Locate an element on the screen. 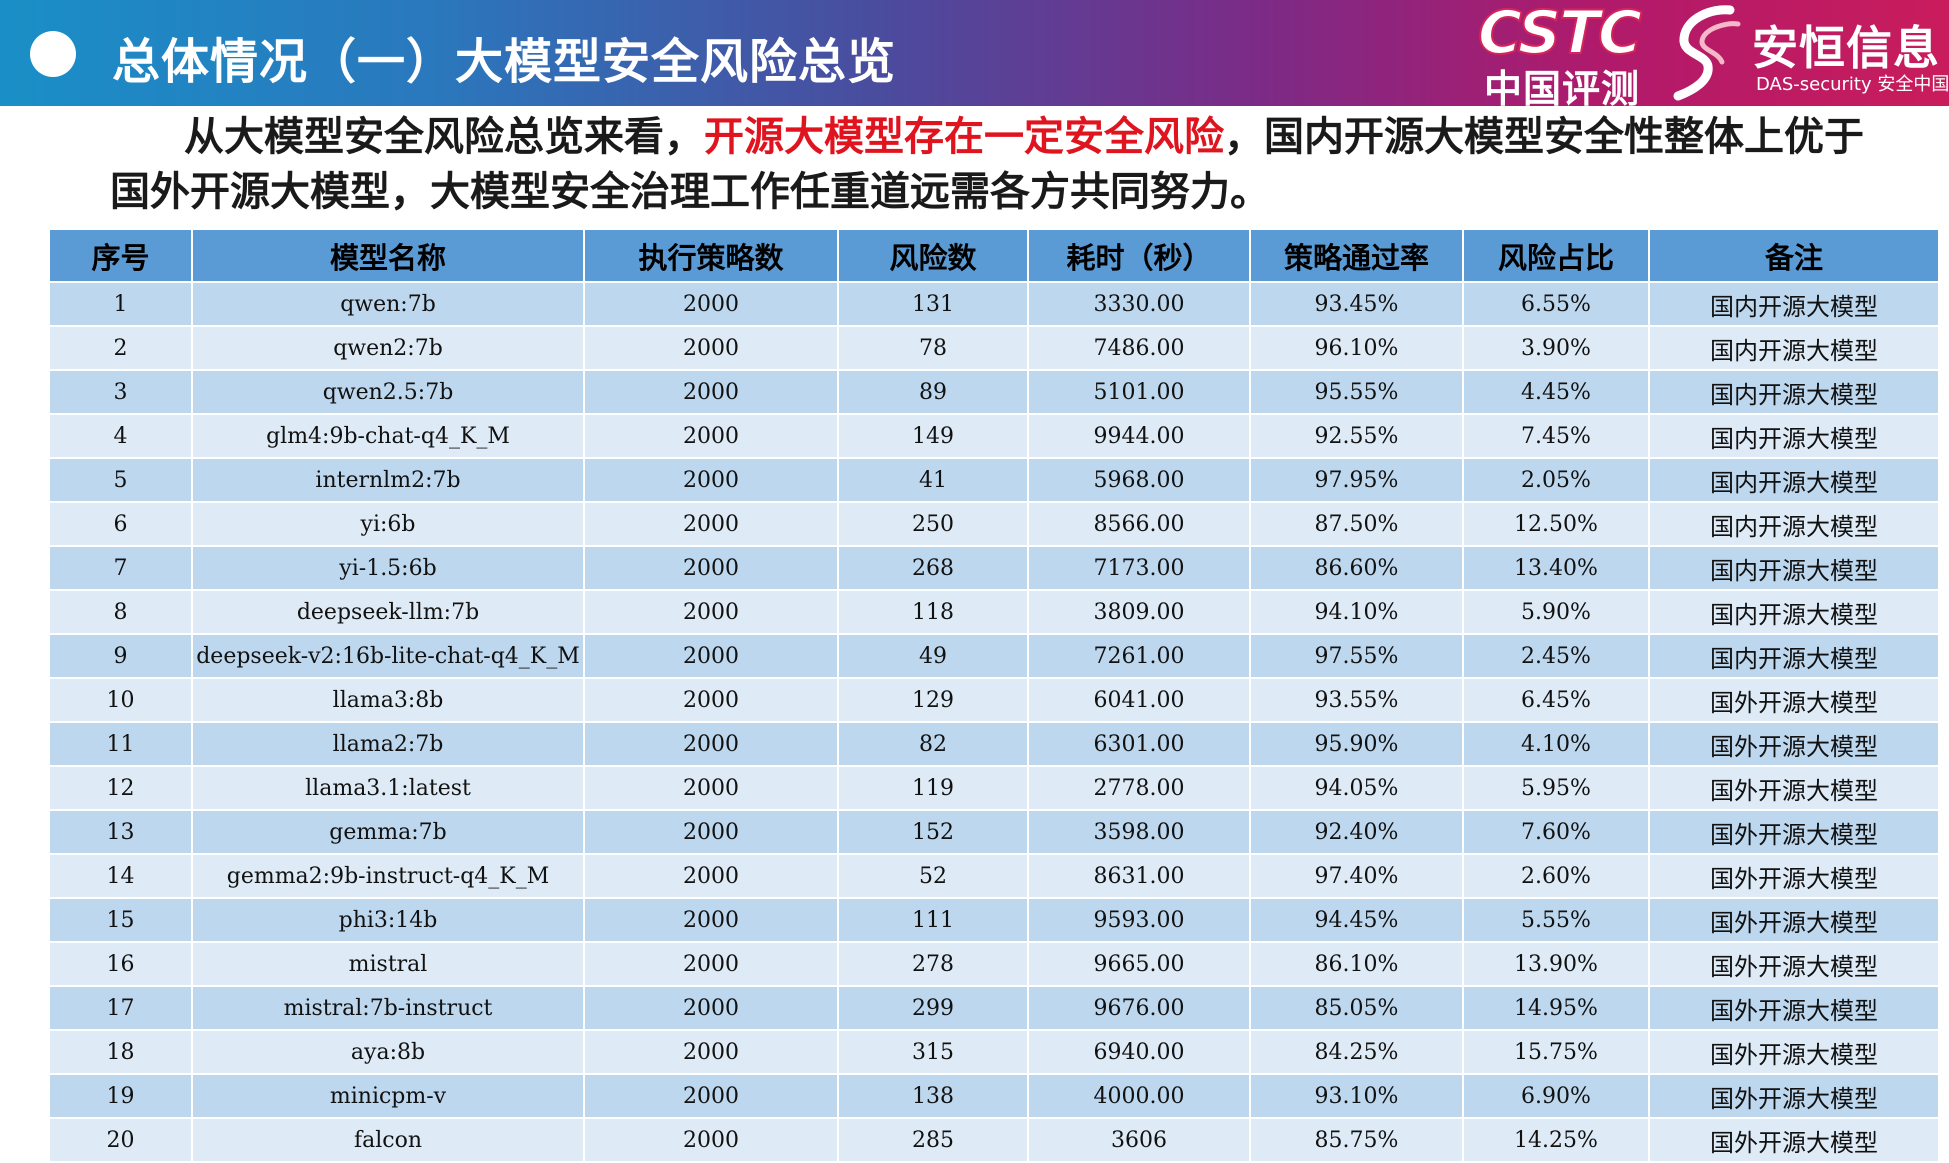 The width and height of the screenshot is (1949, 1163). cell-pass-rate: 87.50% is located at coordinates (1356, 524).